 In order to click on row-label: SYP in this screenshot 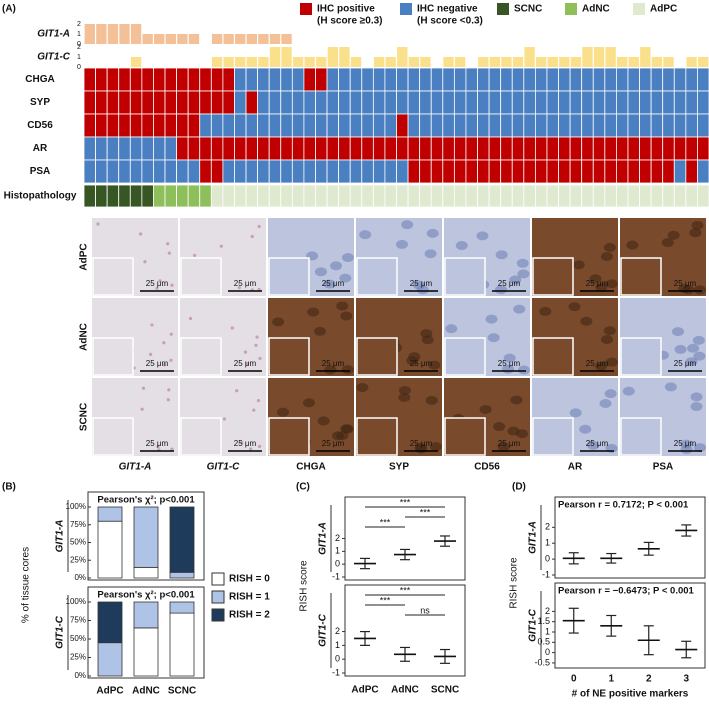, I will do `click(40, 102)`.